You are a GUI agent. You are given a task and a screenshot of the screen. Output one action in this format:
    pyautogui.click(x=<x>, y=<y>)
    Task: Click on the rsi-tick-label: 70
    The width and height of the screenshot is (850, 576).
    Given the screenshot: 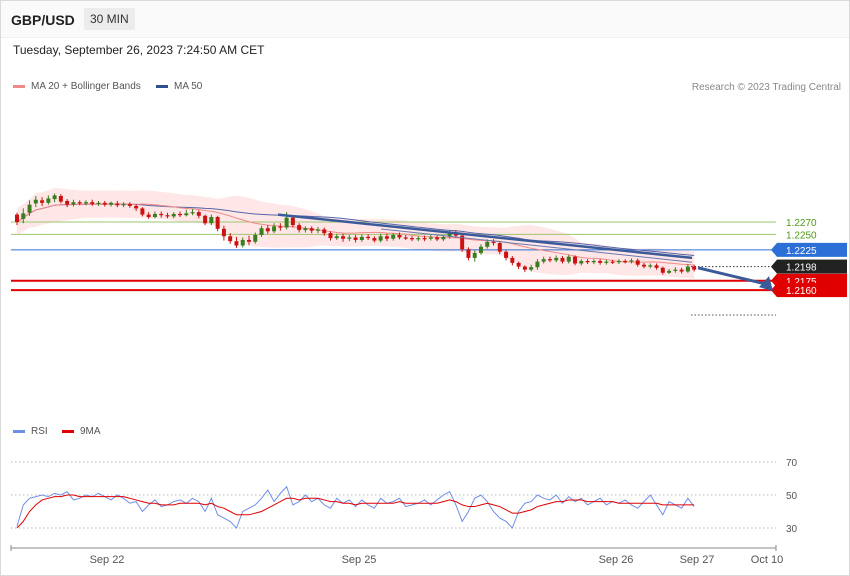 What is the action you would take?
    pyautogui.click(x=792, y=463)
    